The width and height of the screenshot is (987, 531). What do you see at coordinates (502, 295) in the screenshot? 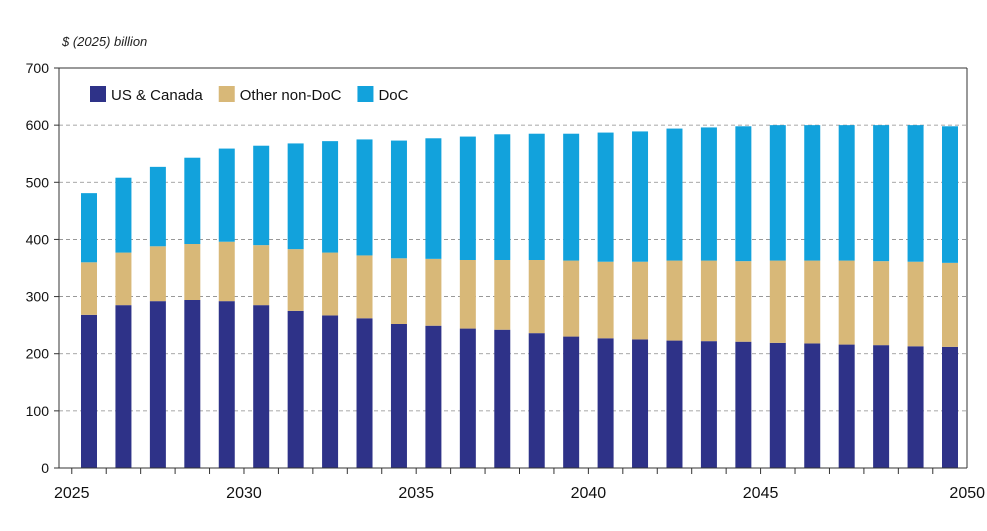
I see `bar-other-non-doc-2037` at bounding box center [502, 295].